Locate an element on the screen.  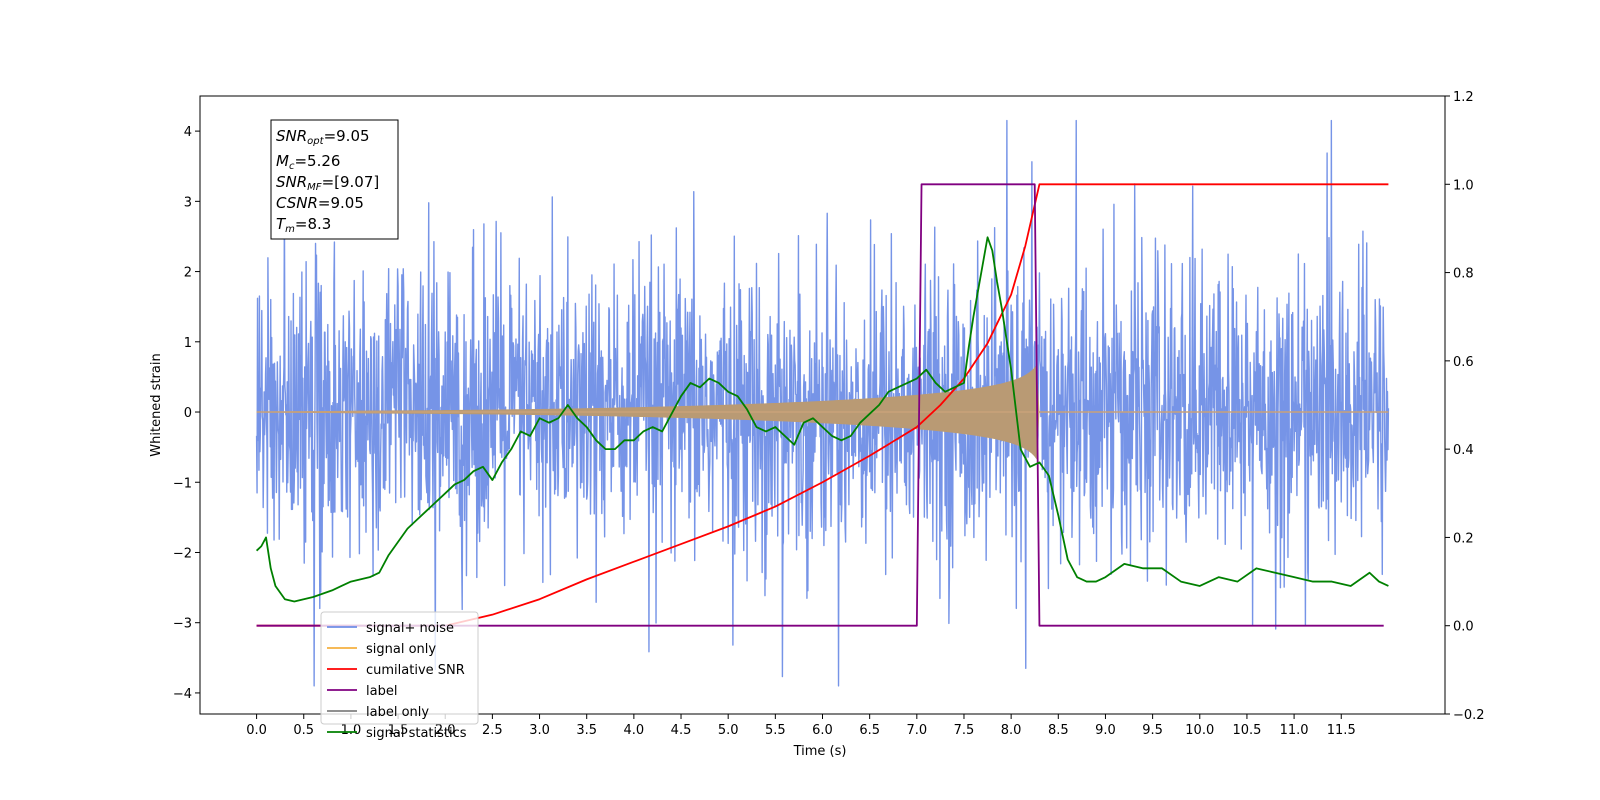
x-tick-label: 0.5 is located at coordinates (303, 730).